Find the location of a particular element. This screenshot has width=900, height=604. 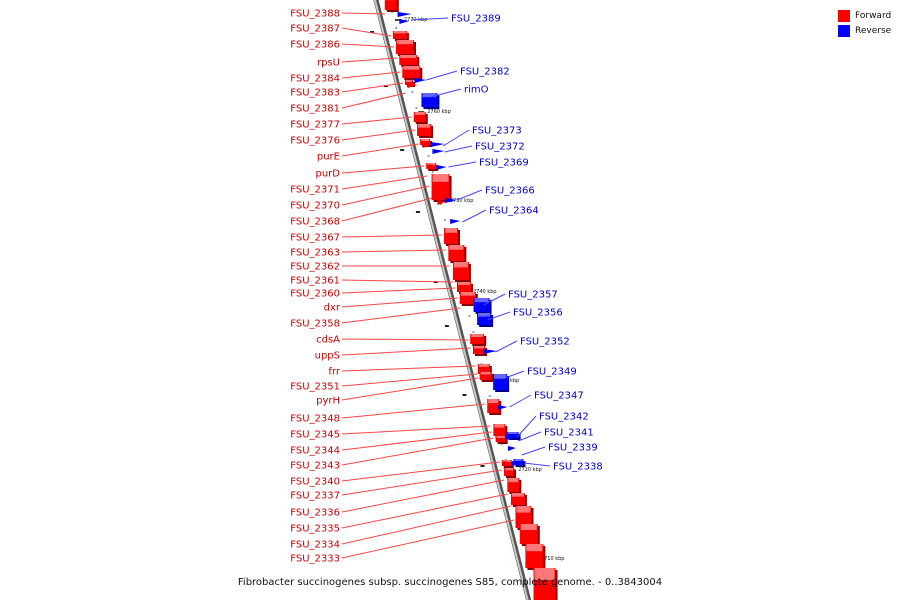

gene-label-forward: FSU_2348 is located at coordinates (315, 419).